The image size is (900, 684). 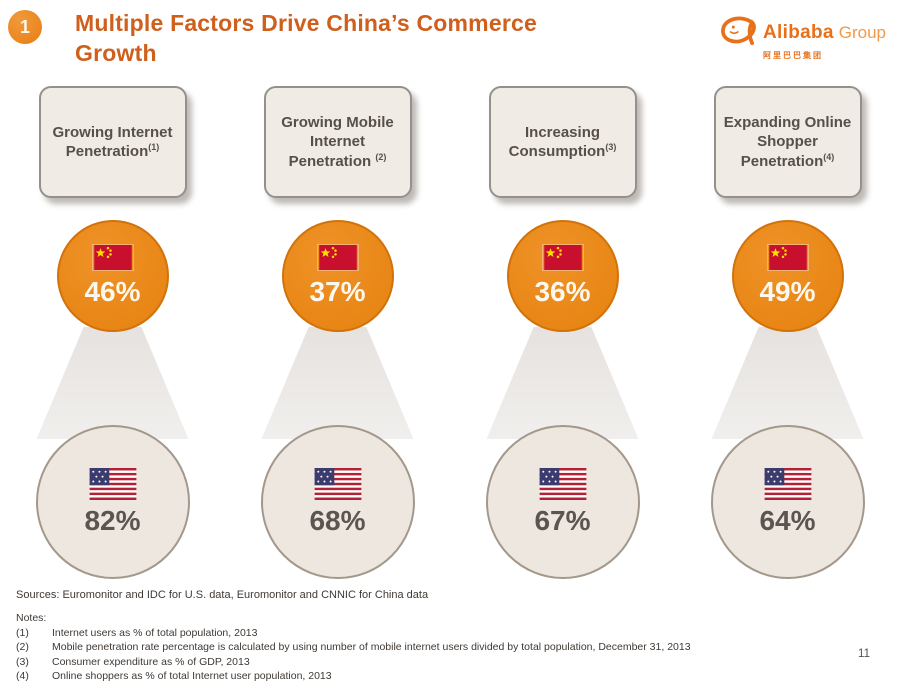 What do you see at coordinates (793, 55) in the screenshot?
I see `logo-chinese-text: 阿里巴巴集团` at bounding box center [793, 55].